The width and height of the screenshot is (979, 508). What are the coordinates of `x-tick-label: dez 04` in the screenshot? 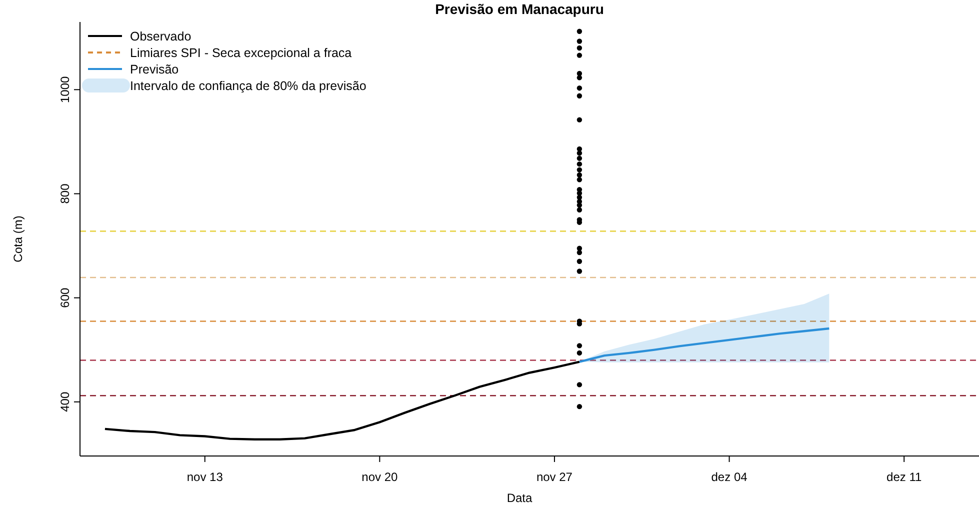 It's located at (729, 477).